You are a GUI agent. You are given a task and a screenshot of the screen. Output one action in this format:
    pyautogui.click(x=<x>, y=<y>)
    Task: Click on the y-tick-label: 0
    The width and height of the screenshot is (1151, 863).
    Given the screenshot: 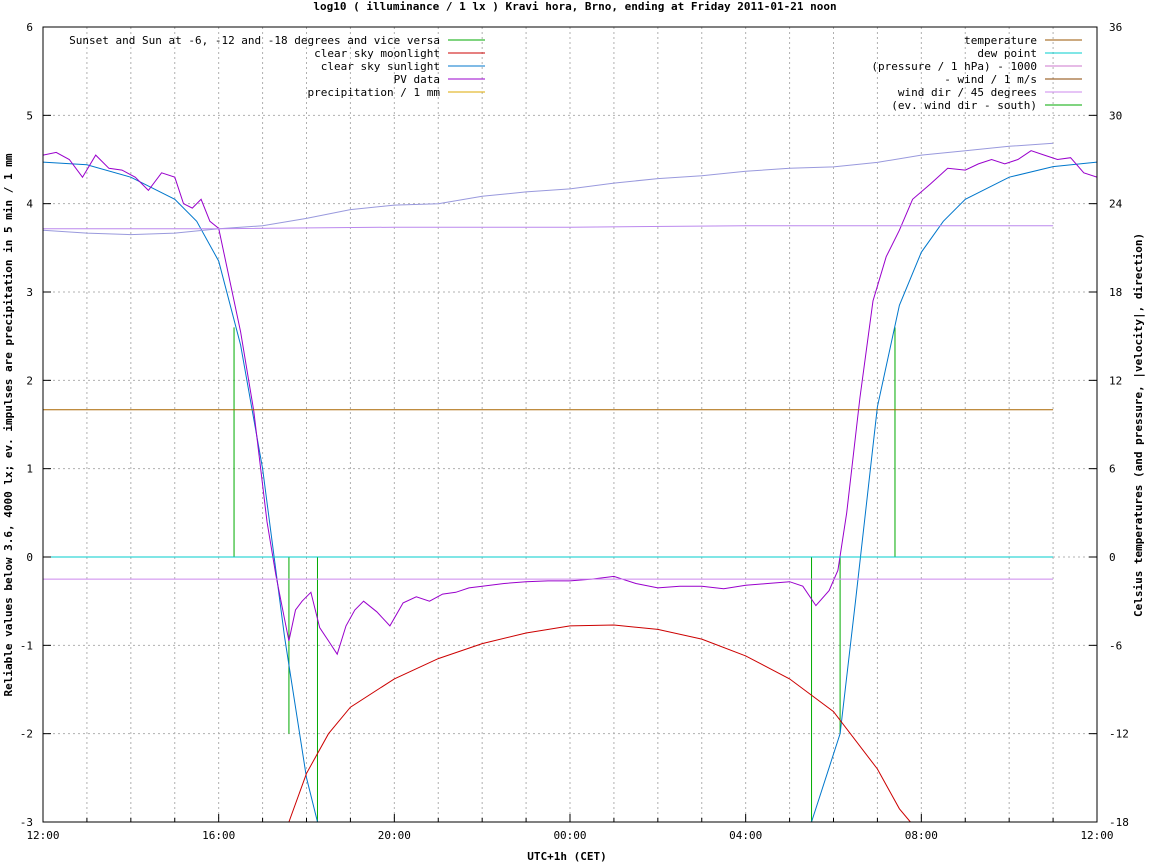 What is the action you would take?
    pyautogui.click(x=29, y=557)
    